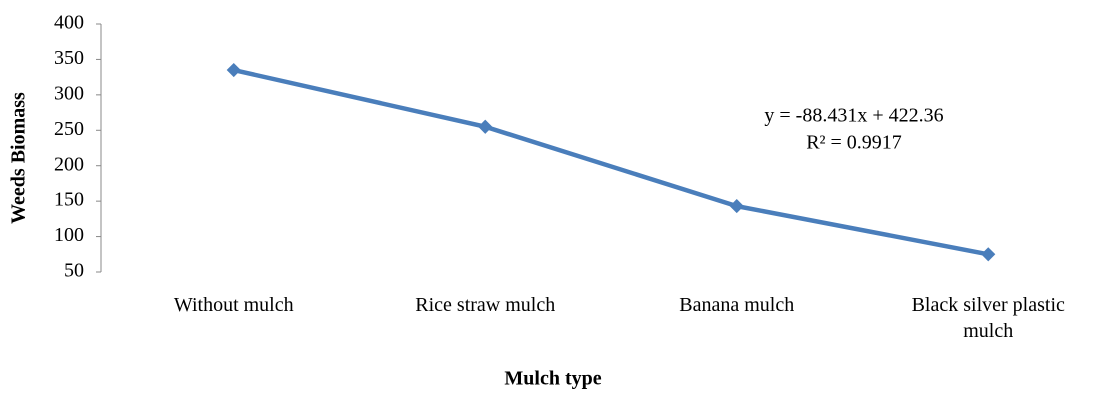  What do you see at coordinates (485, 305) in the screenshot?
I see `x-tick-label: Rice straw mulch` at bounding box center [485, 305].